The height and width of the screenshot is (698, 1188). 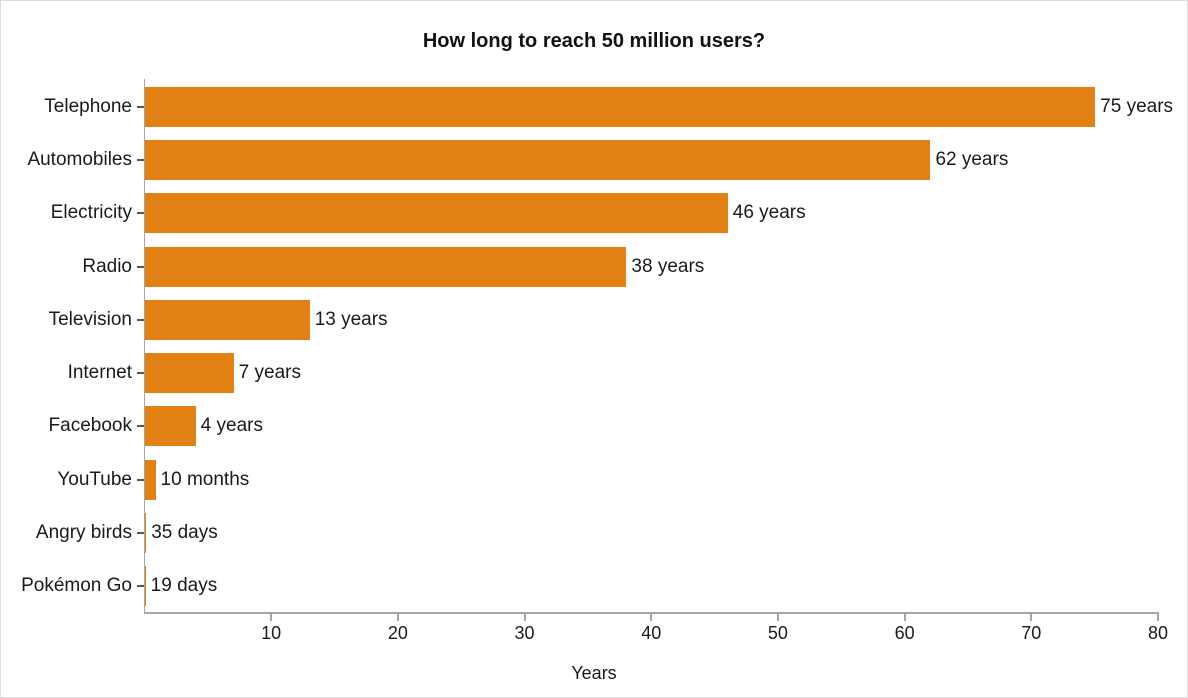 I want to click on value-label: 13 years, so click(x=351, y=319).